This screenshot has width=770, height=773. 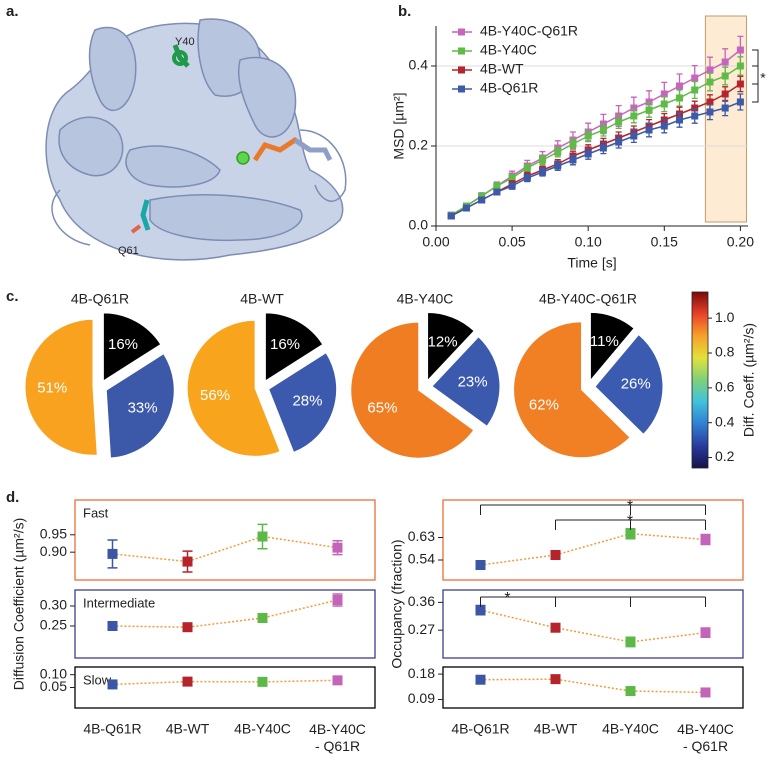 I want to click on panel-label: a., so click(x=12, y=11).